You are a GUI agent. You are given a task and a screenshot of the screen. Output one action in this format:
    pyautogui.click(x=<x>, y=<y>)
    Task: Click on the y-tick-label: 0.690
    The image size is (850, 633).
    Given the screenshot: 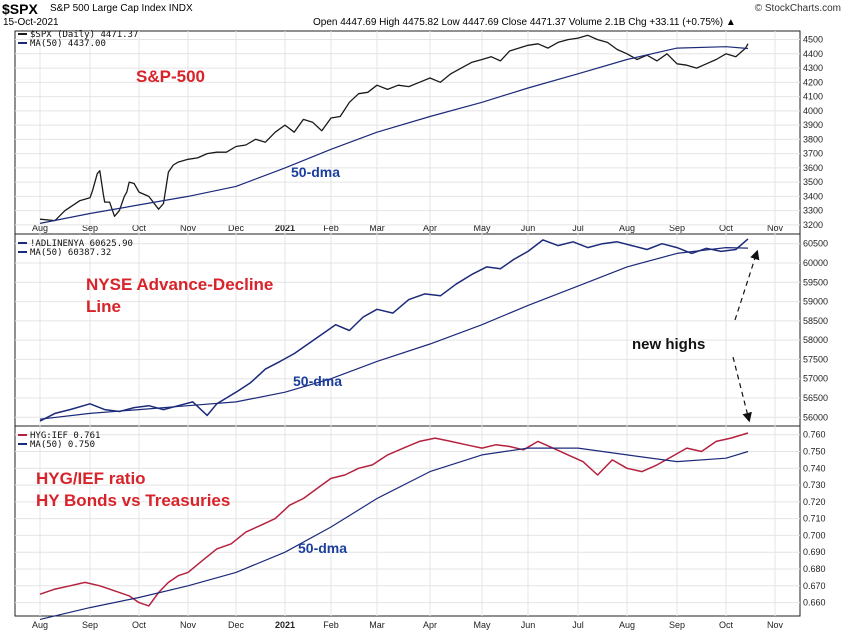 What is the action you would take?
    pyautogui.click(x=814, y=552)
    